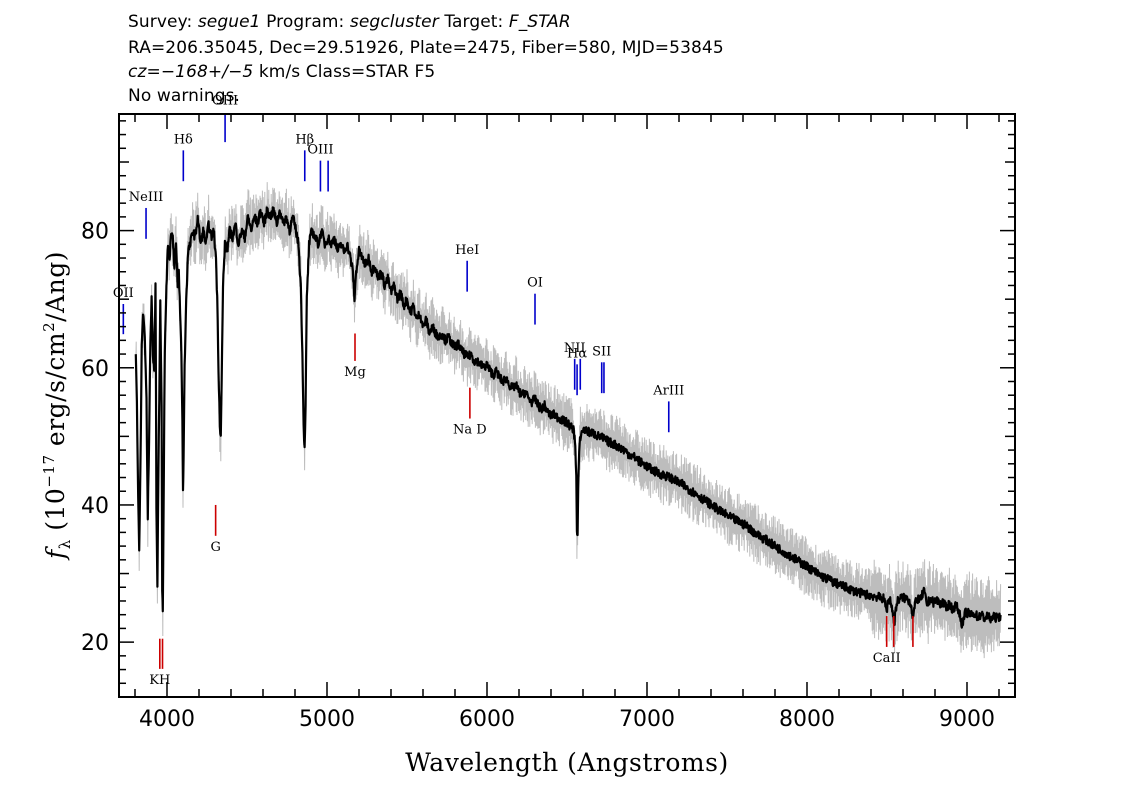  What do you see at coordinates (95, 369) in the screenshot?
I see `y-tick-label: 60` at bounding box center [95, 369].